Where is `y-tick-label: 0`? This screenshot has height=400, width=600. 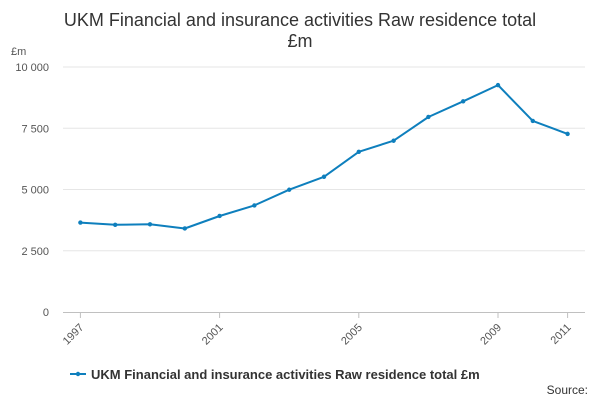
y-tick-label: 0 is located at coordinates (46, 313).